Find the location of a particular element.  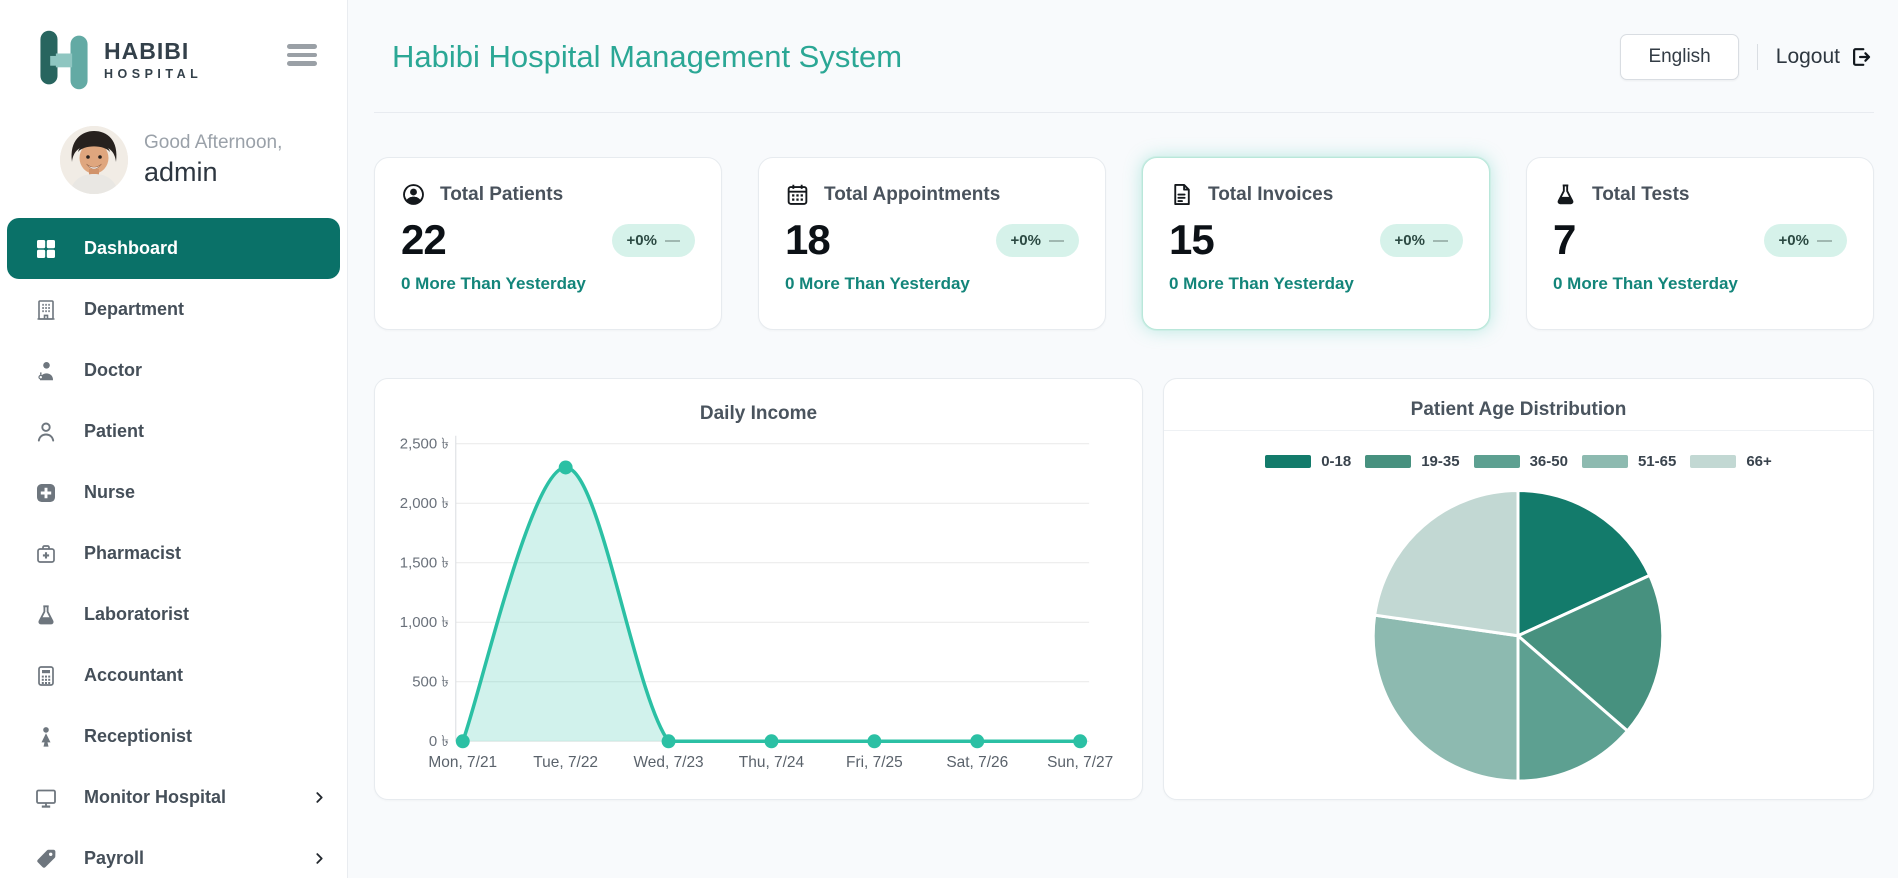

svg-text: 2,500 ৳ is located at coordinates (424, 444).